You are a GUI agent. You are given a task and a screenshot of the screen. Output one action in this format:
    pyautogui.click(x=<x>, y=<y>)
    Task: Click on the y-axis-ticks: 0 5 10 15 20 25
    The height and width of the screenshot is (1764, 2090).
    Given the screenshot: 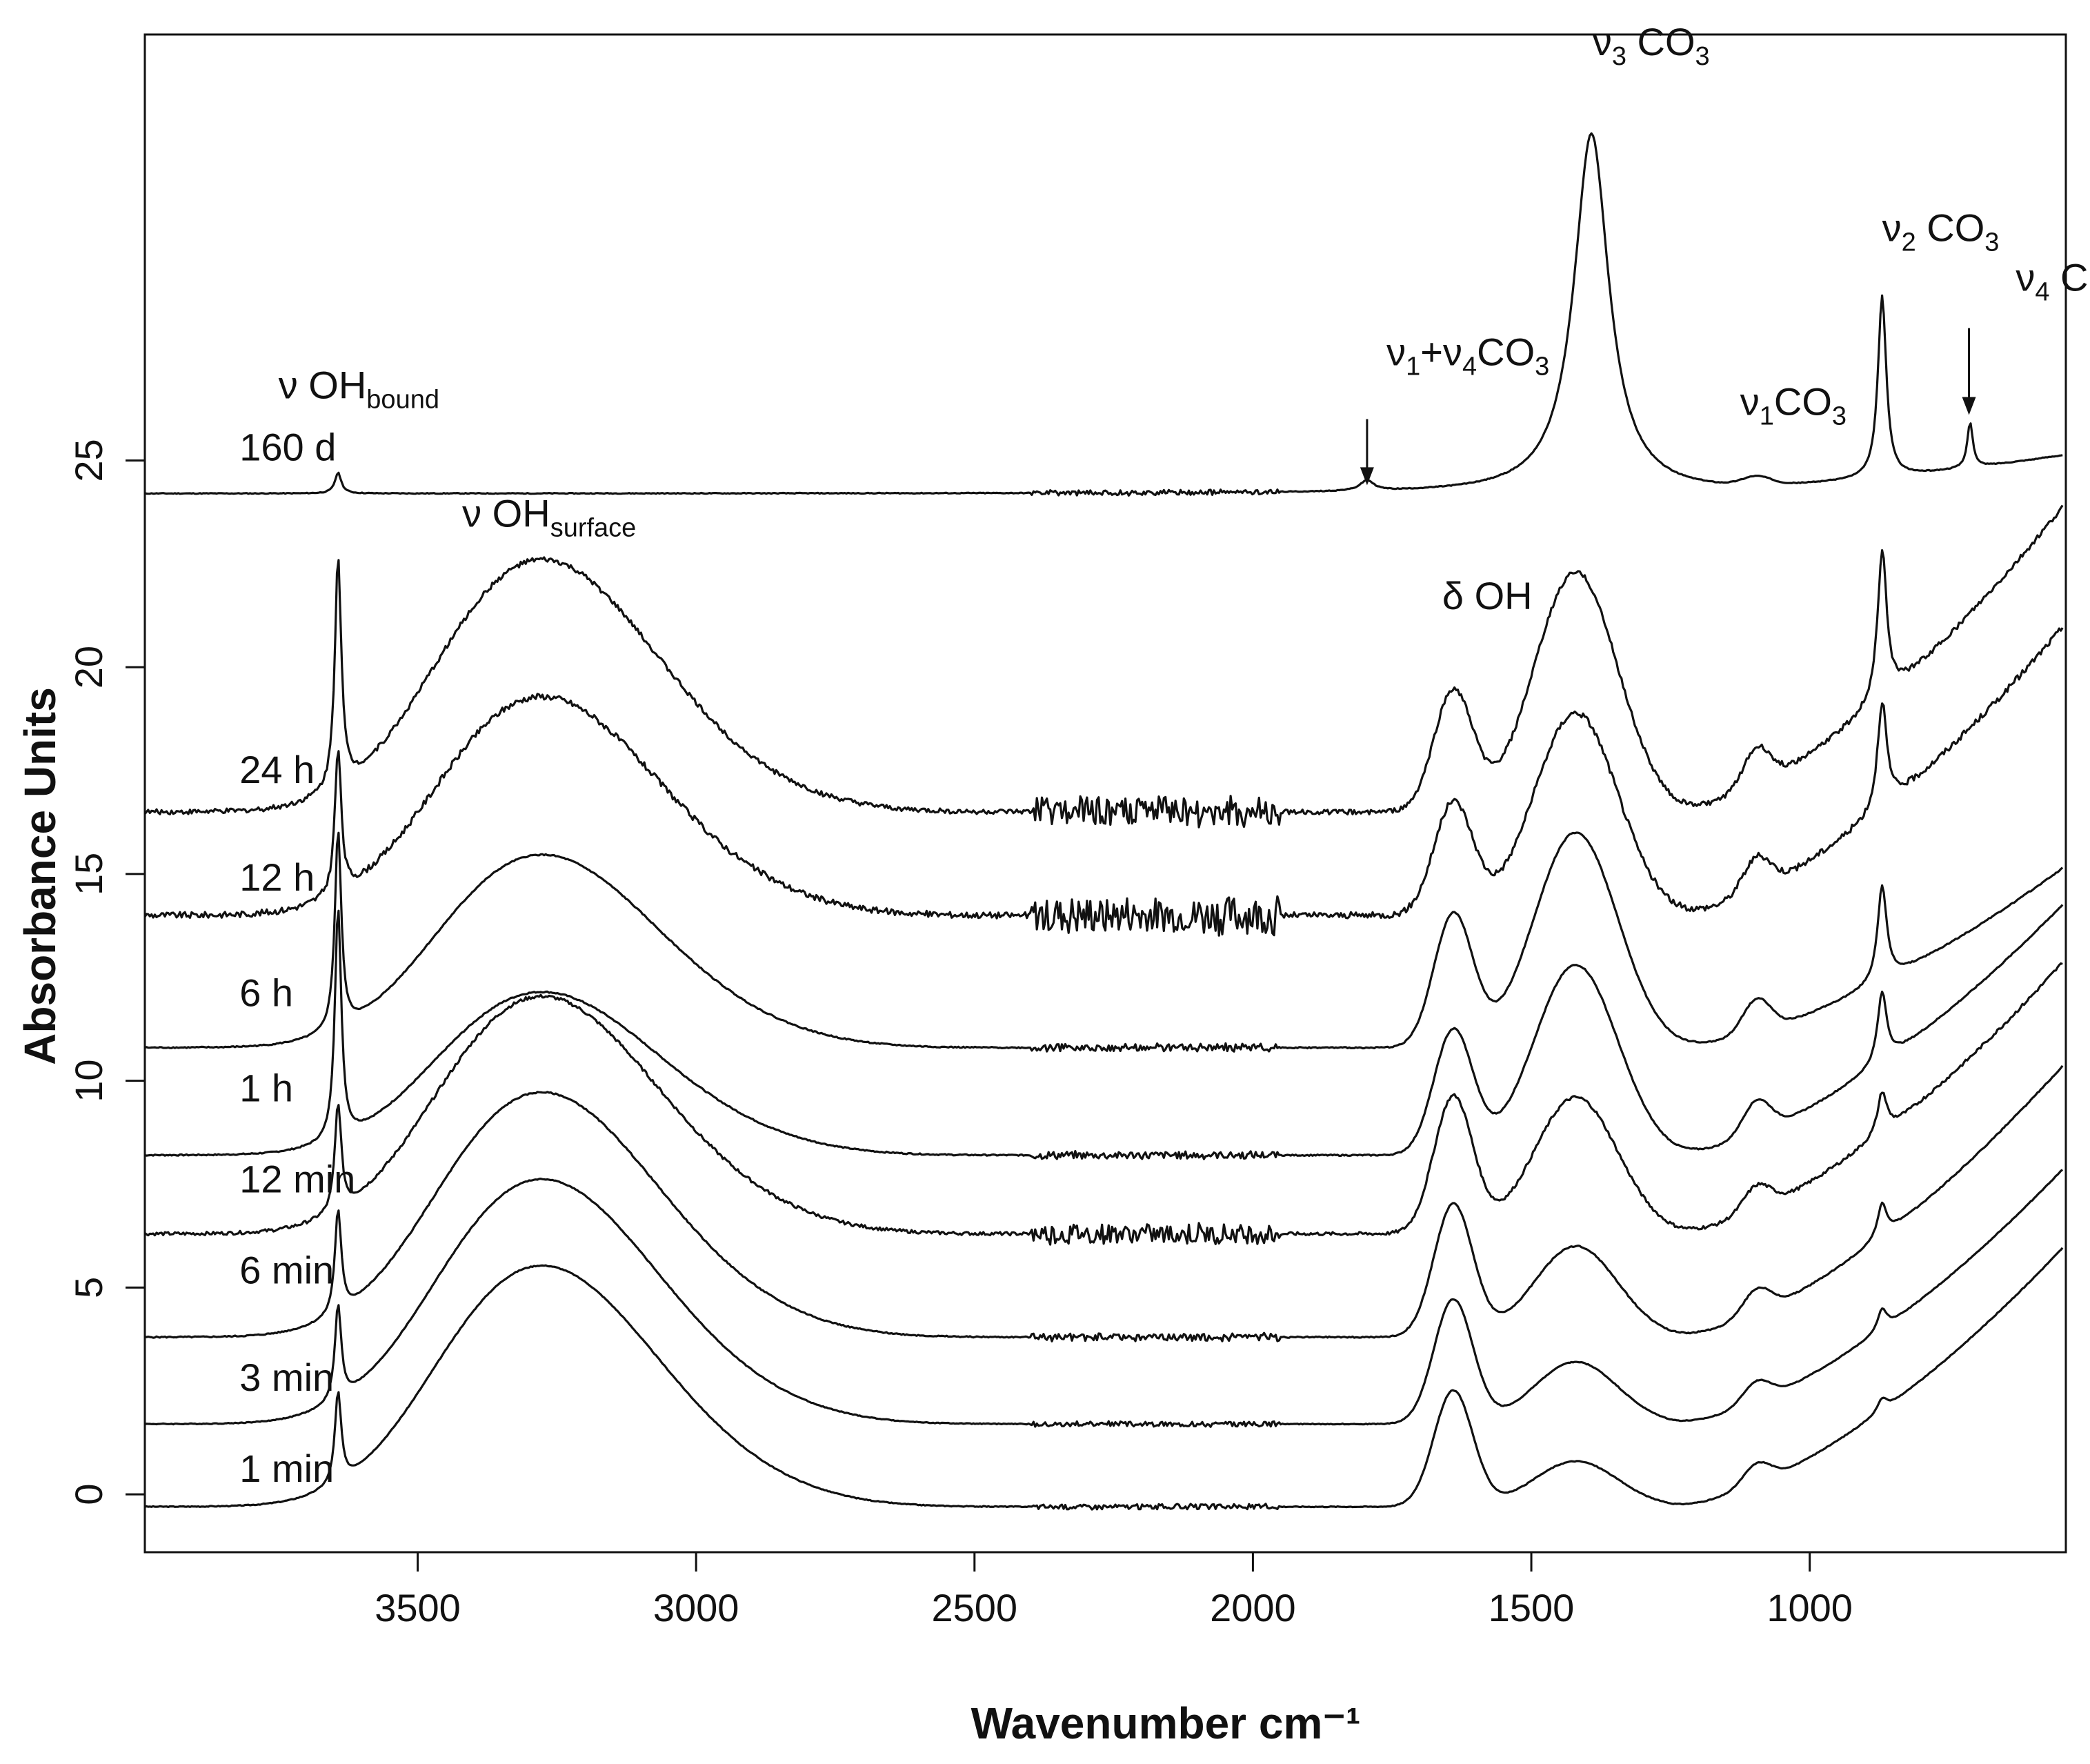 What is the action you would take?
    pyautogui.click(x=106, y=972)
    